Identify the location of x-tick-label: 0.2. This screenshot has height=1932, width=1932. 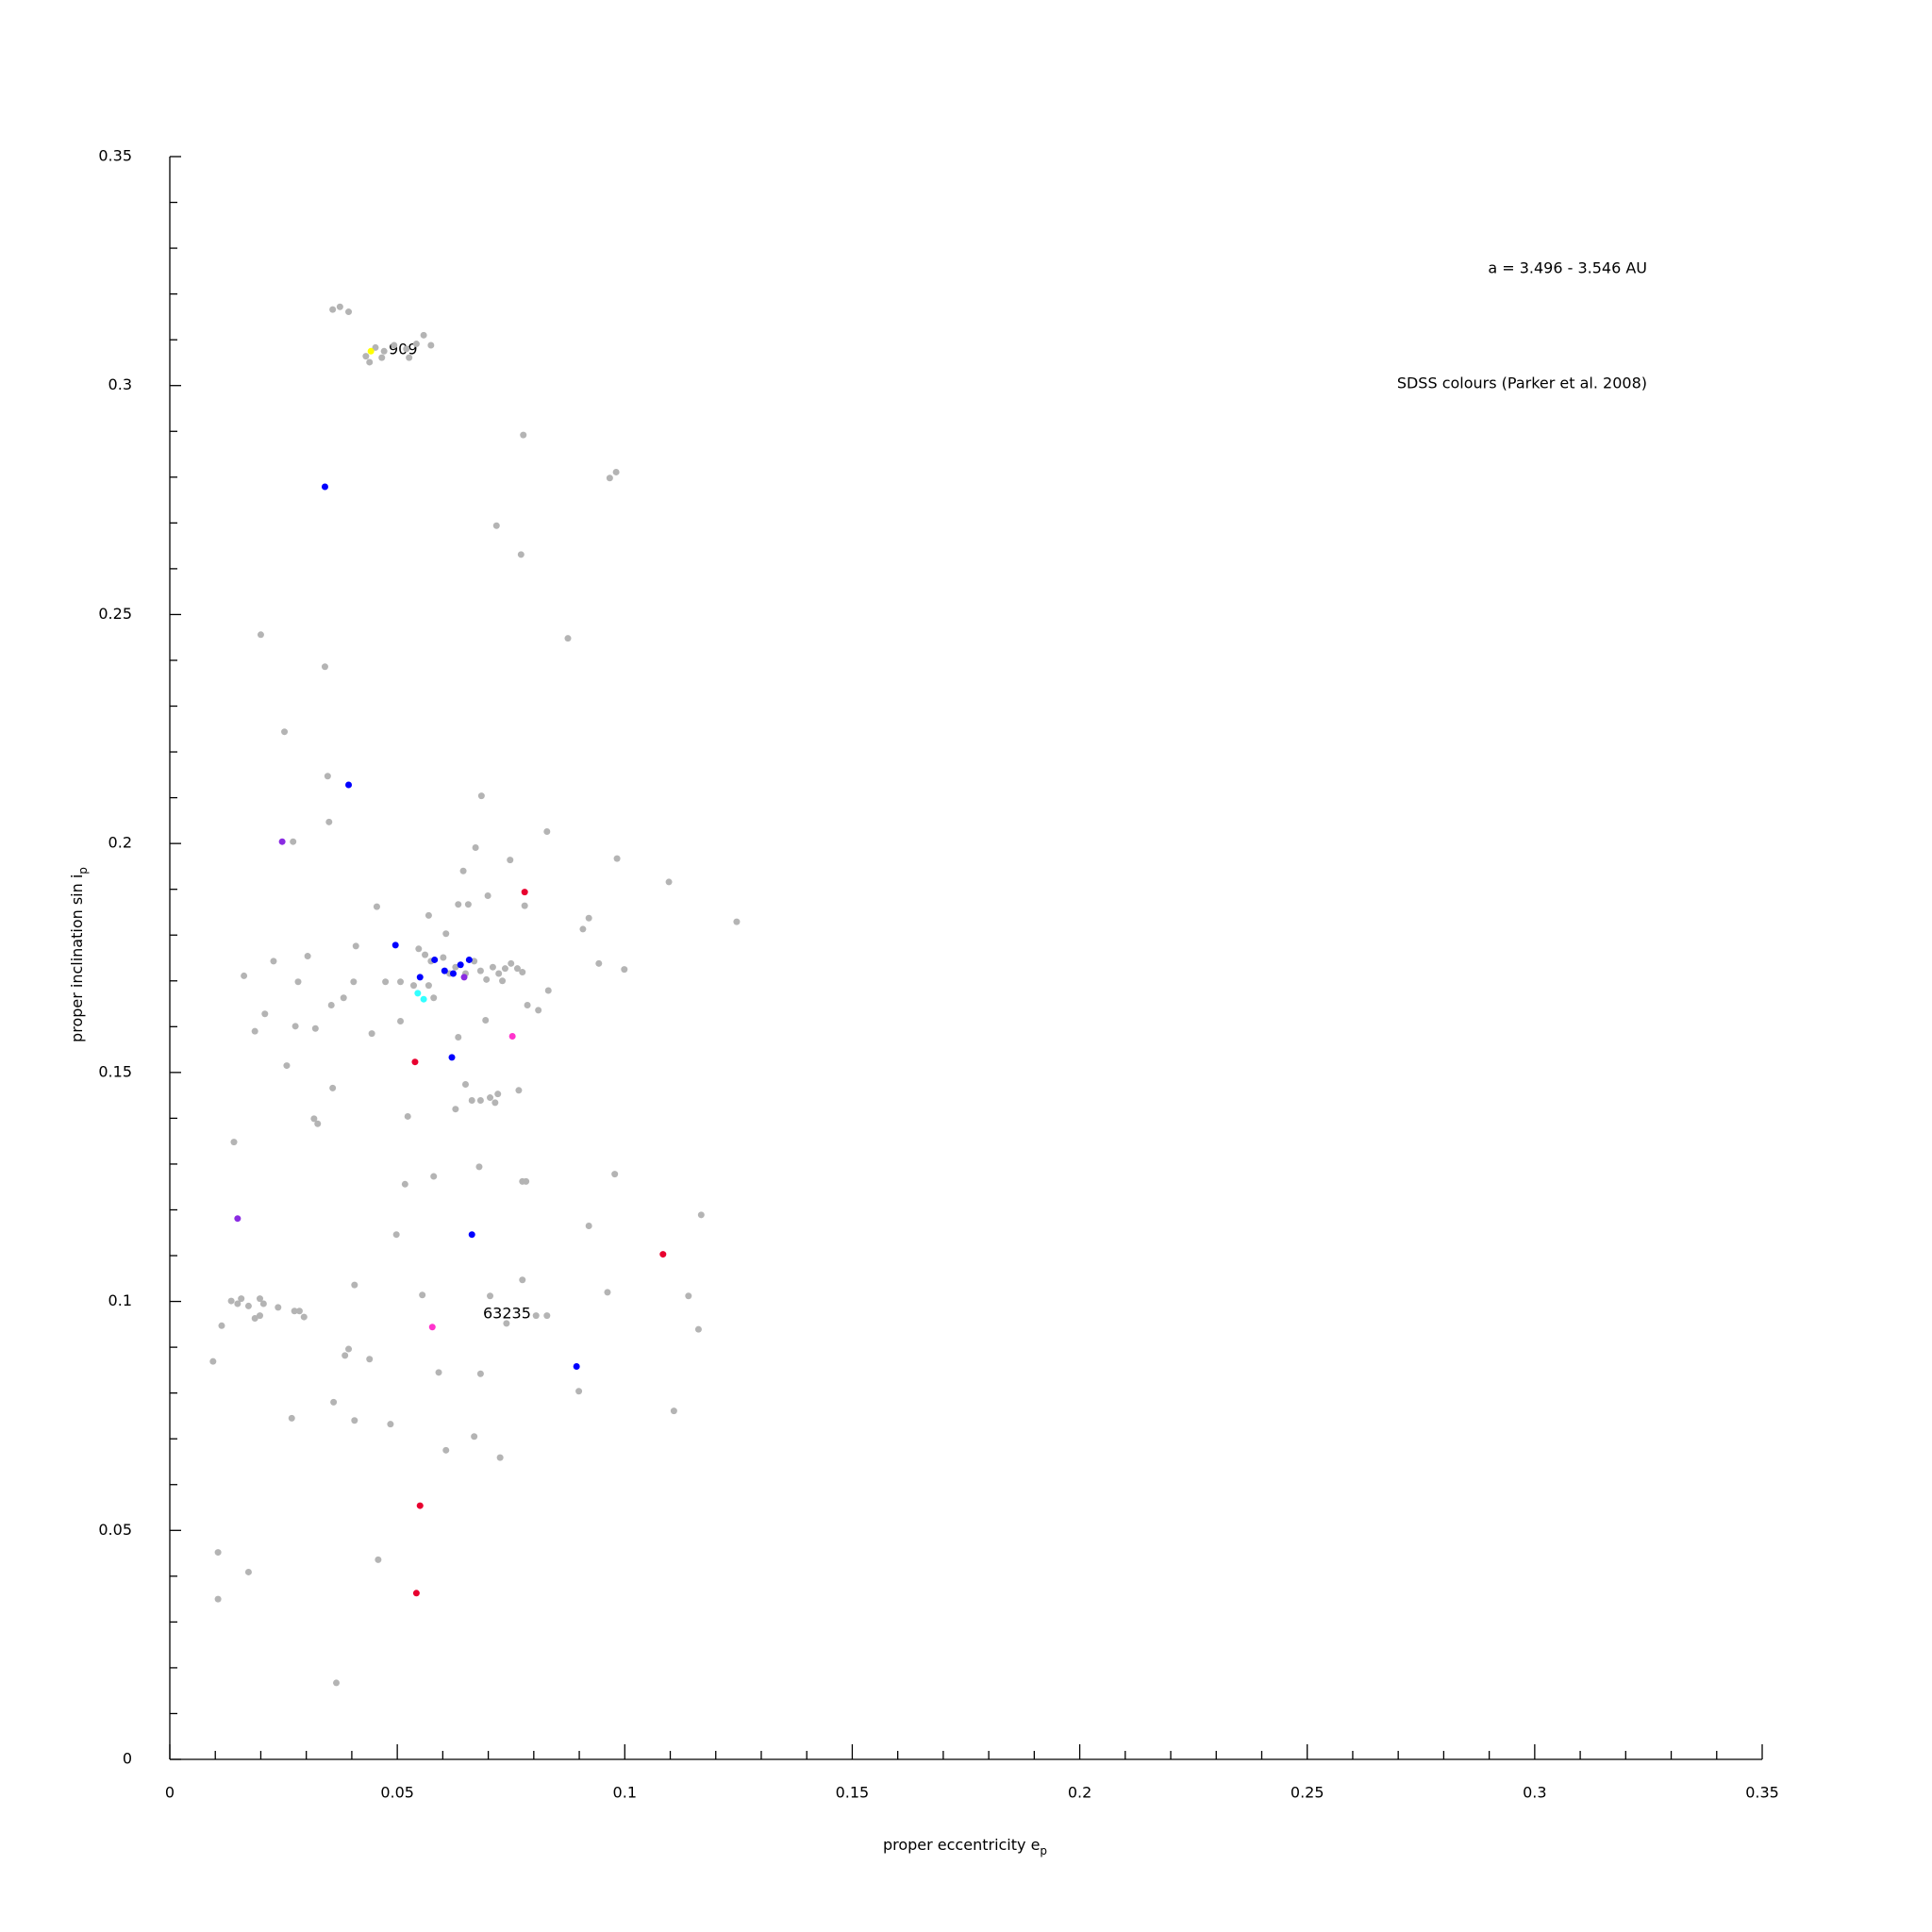
(1079, 1793).